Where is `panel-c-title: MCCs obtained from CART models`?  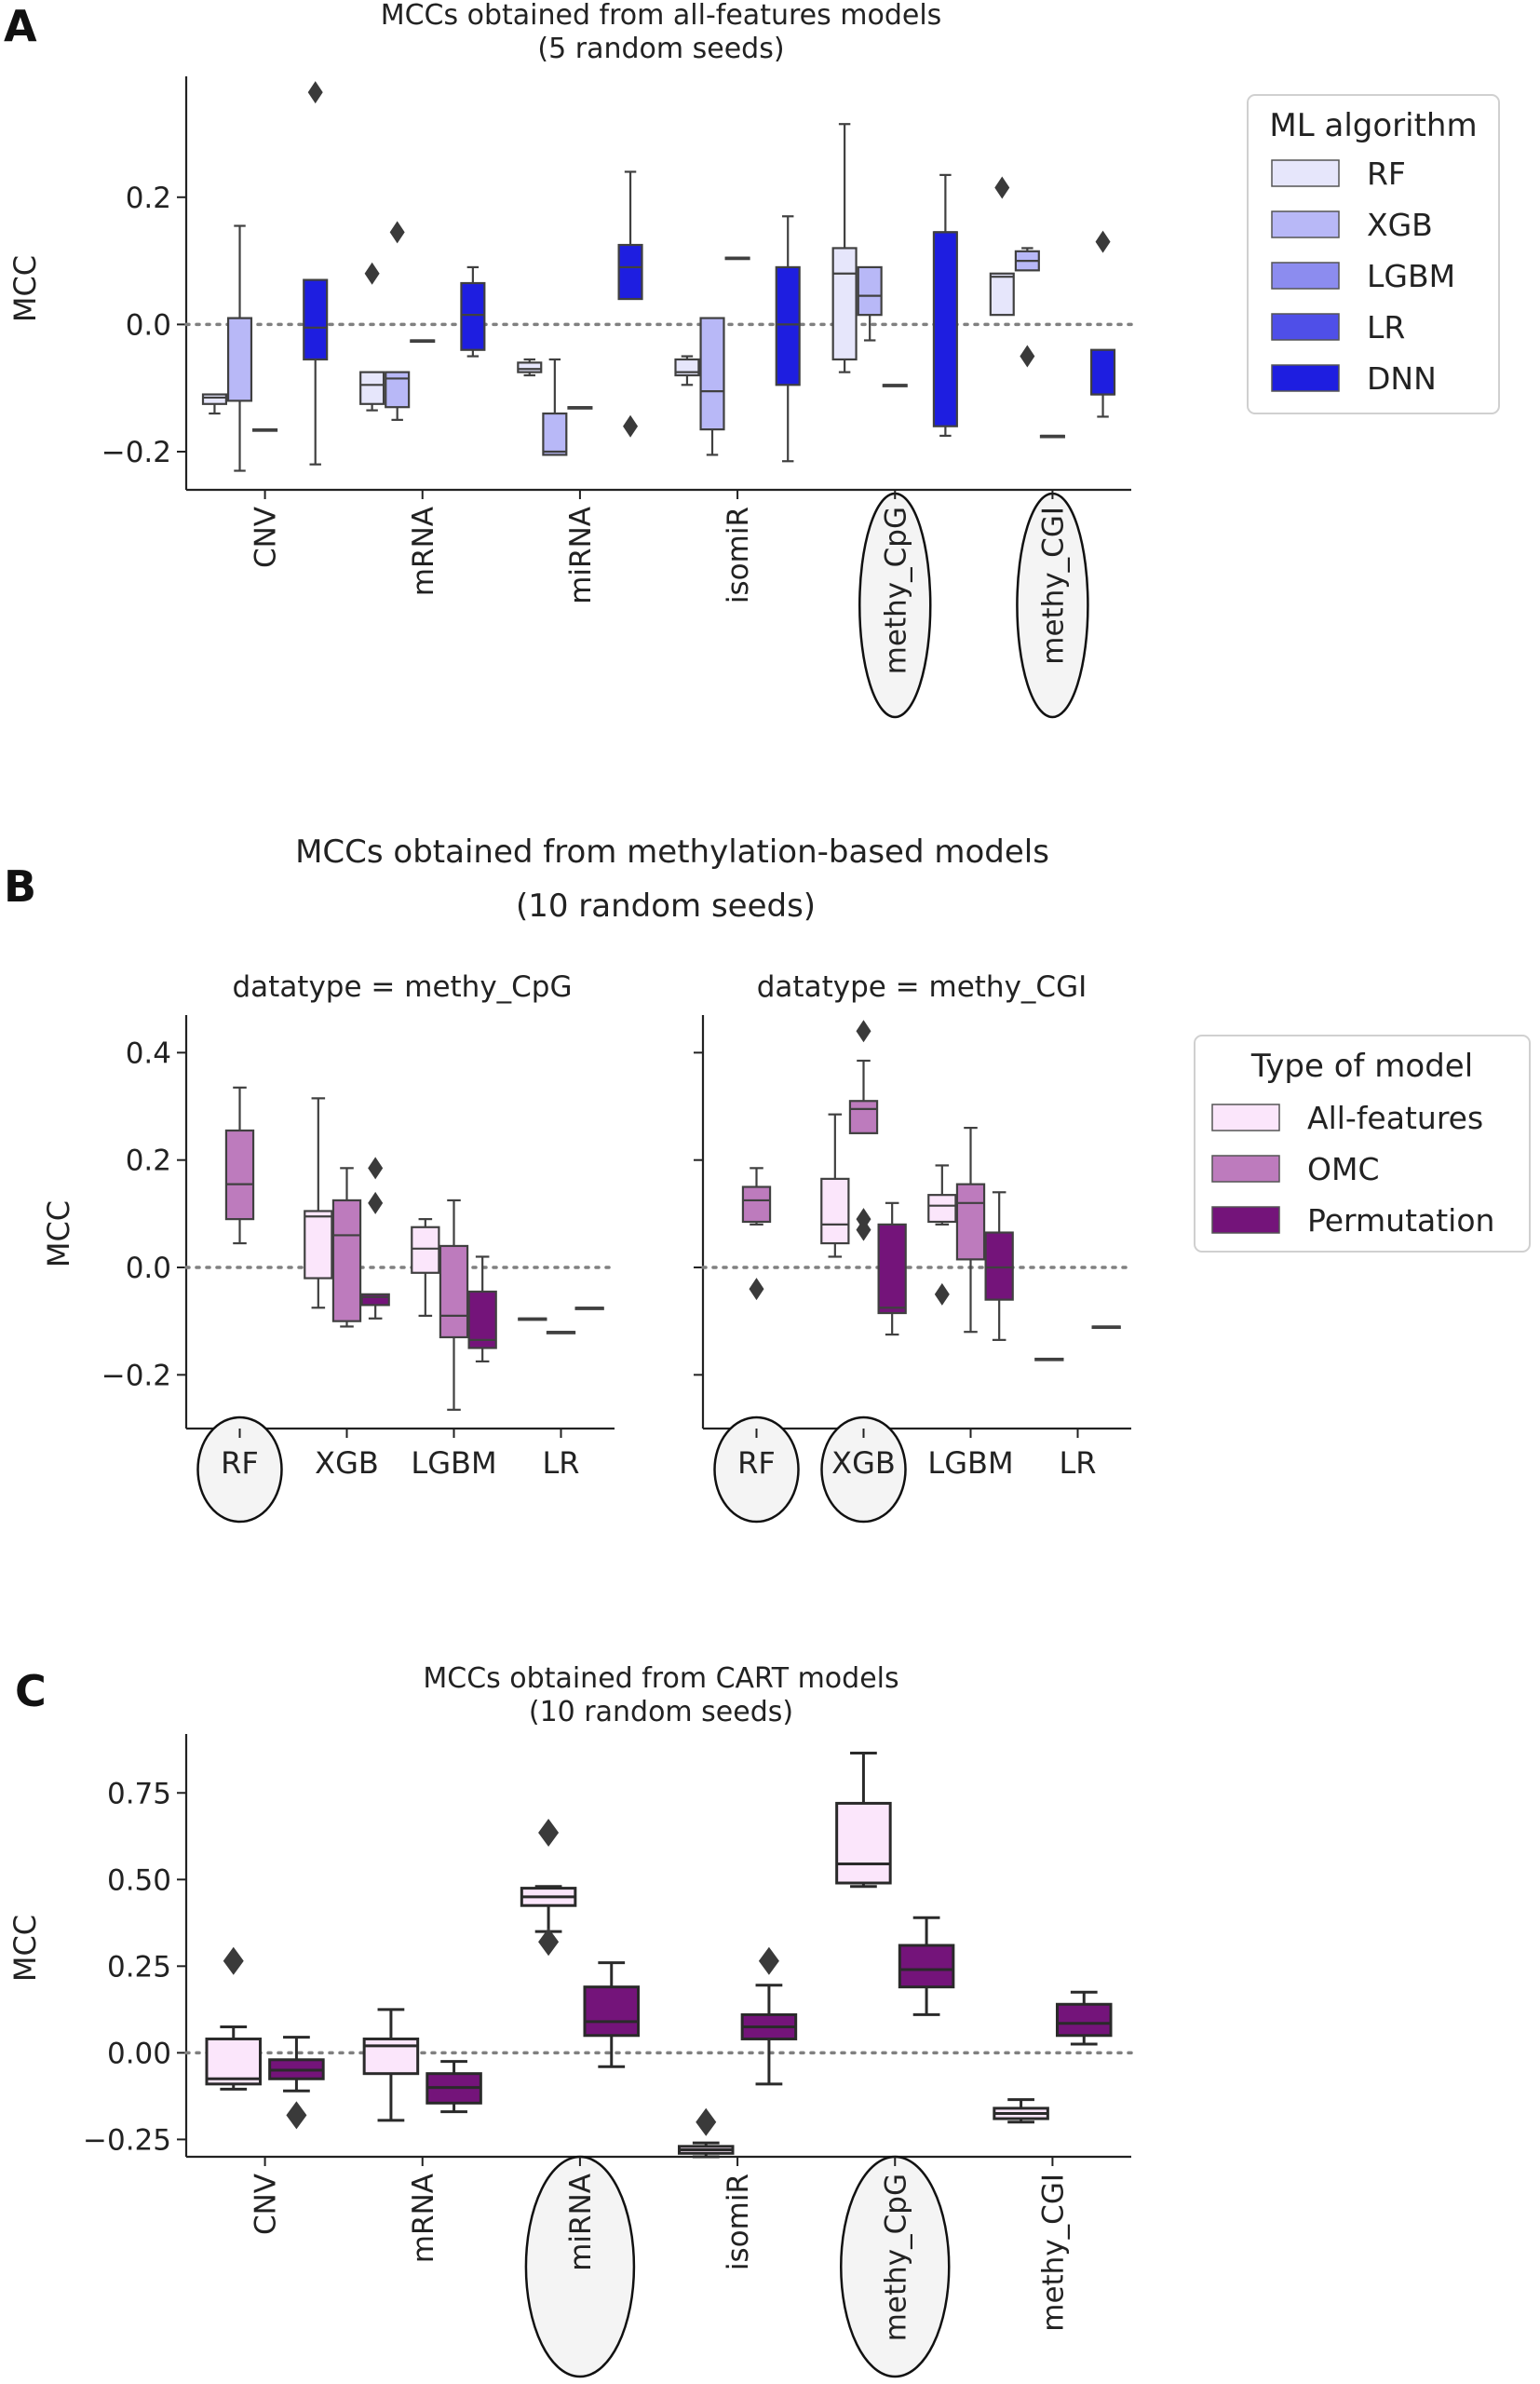 panel-c-title: MCCs obtained from CART models is located at coordinates (660, 1678).